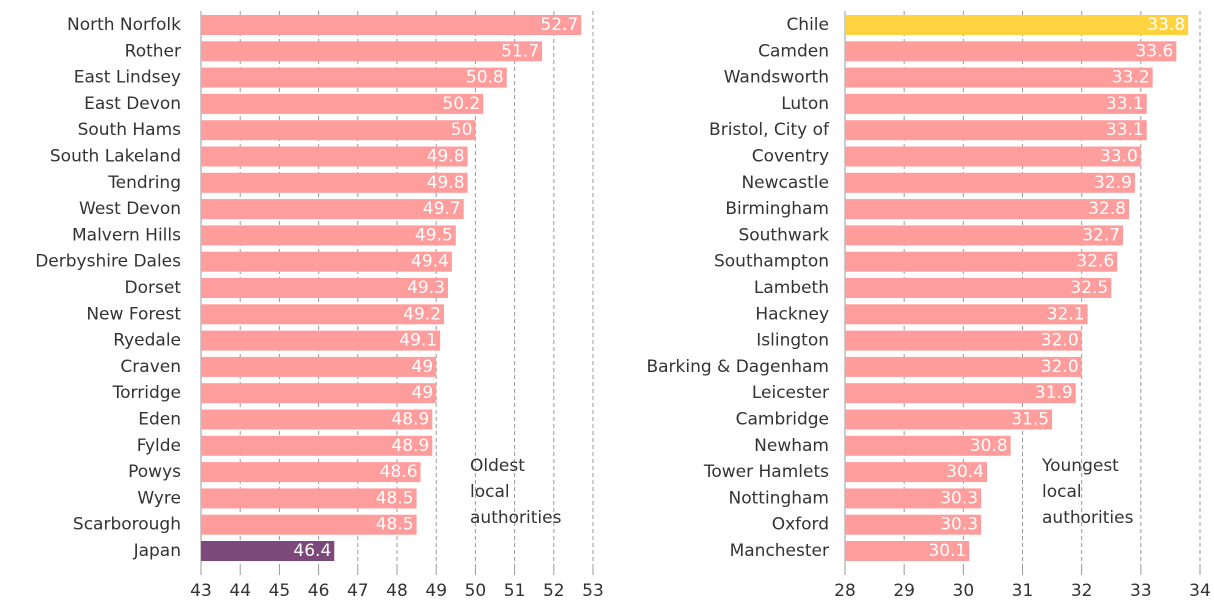 Image resolution: width=1214 pixels, height=603 pixels. I want to click on value-label: 49.5, so click(434, 235).